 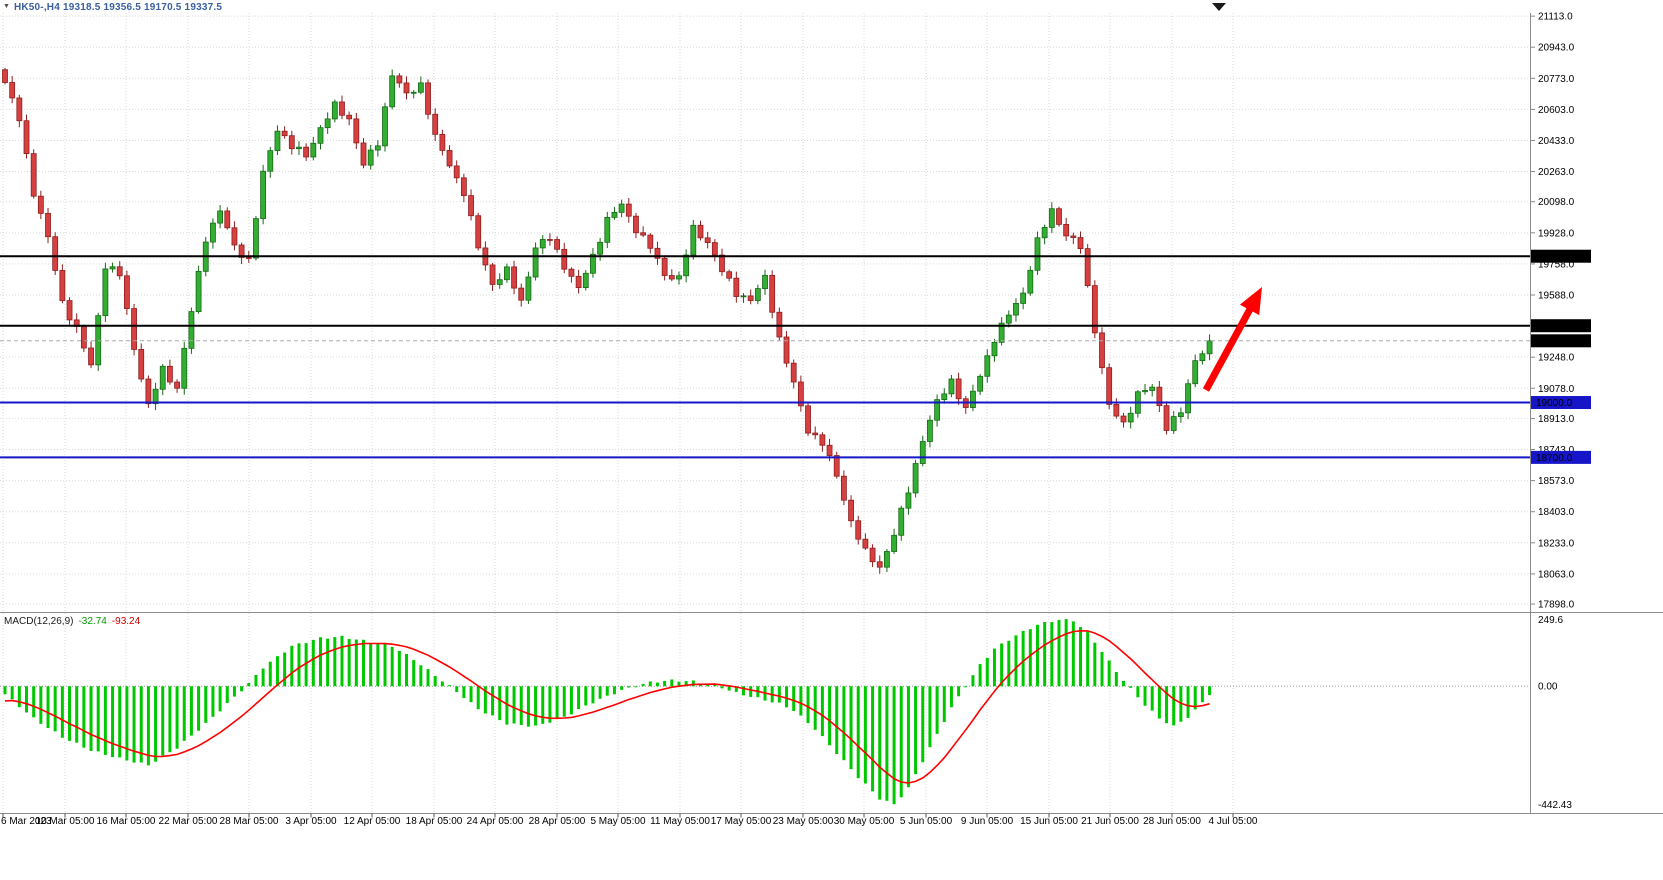 I want to click on time-axis-label: 15 Jun 05:00, so click(x=1049, y=821).